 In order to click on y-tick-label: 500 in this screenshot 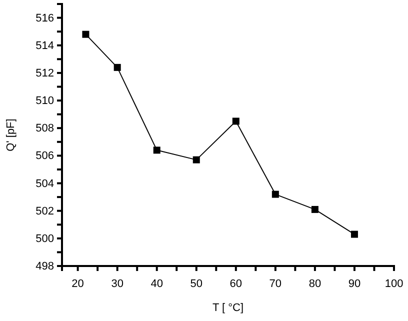, I will do `click(45, 238)`.